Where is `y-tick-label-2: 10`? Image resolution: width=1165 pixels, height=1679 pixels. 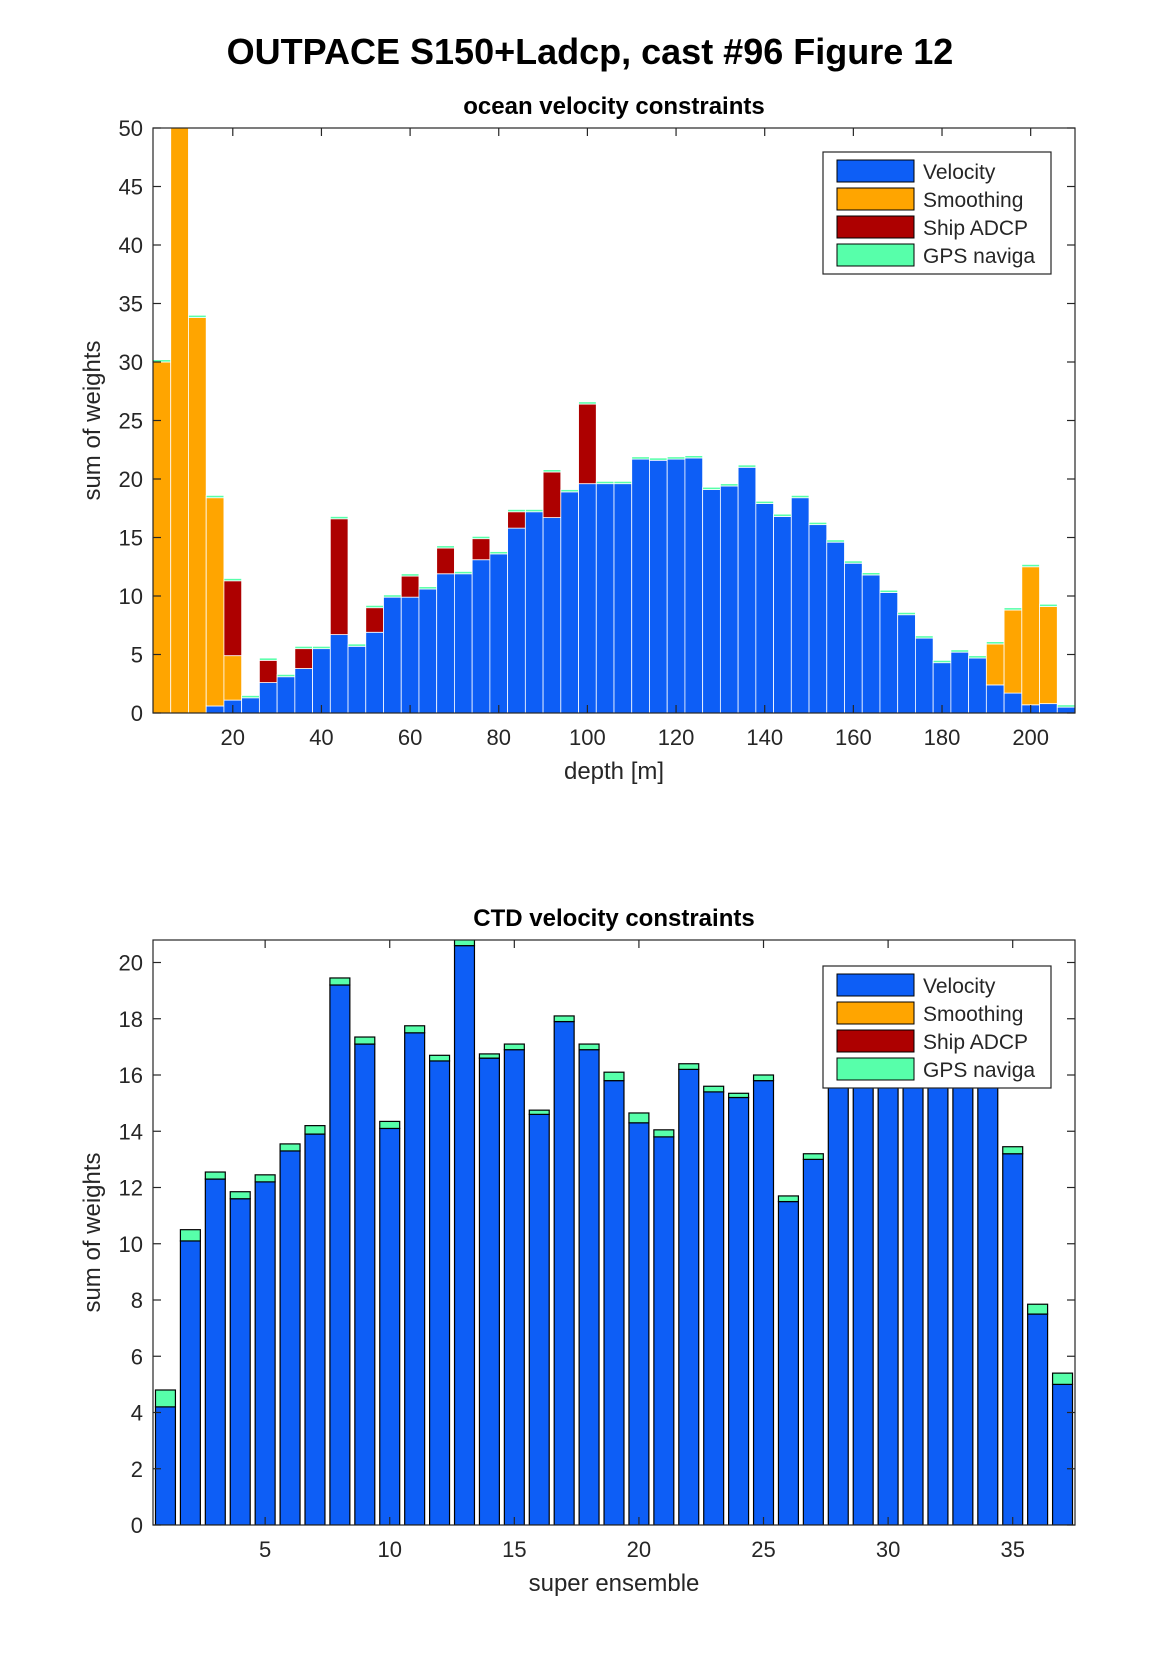
y-tick-label-2: 10 is located at coordinates (131, 596).